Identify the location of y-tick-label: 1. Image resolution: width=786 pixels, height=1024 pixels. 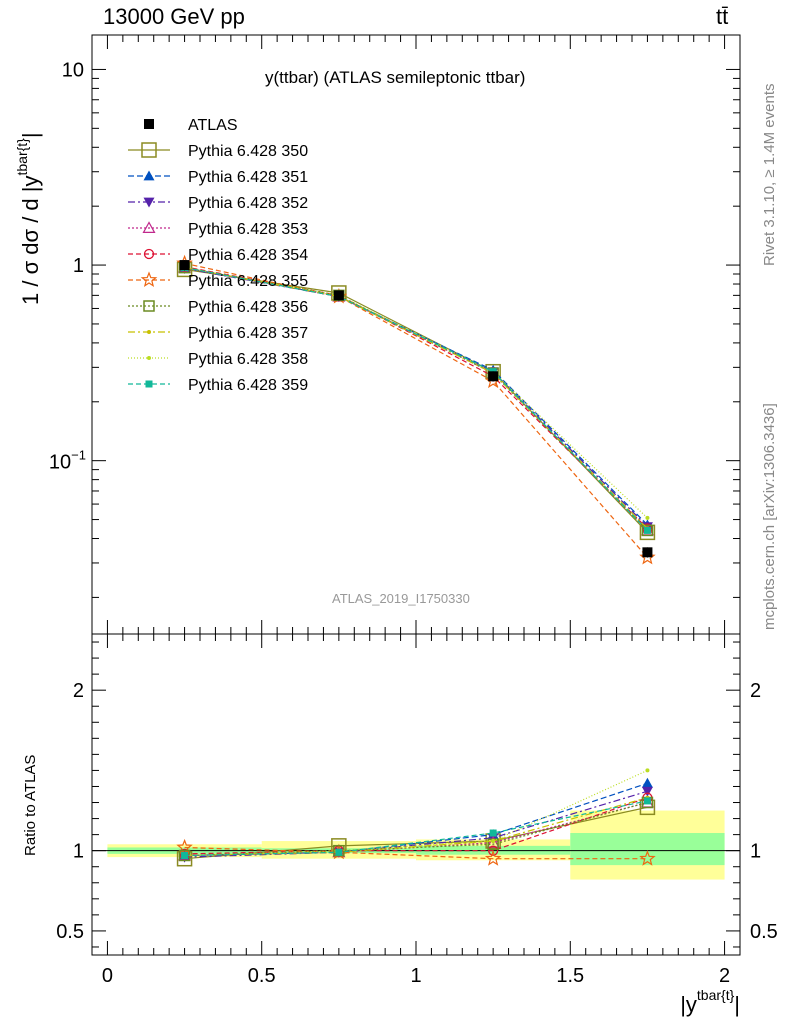
(78, 266).